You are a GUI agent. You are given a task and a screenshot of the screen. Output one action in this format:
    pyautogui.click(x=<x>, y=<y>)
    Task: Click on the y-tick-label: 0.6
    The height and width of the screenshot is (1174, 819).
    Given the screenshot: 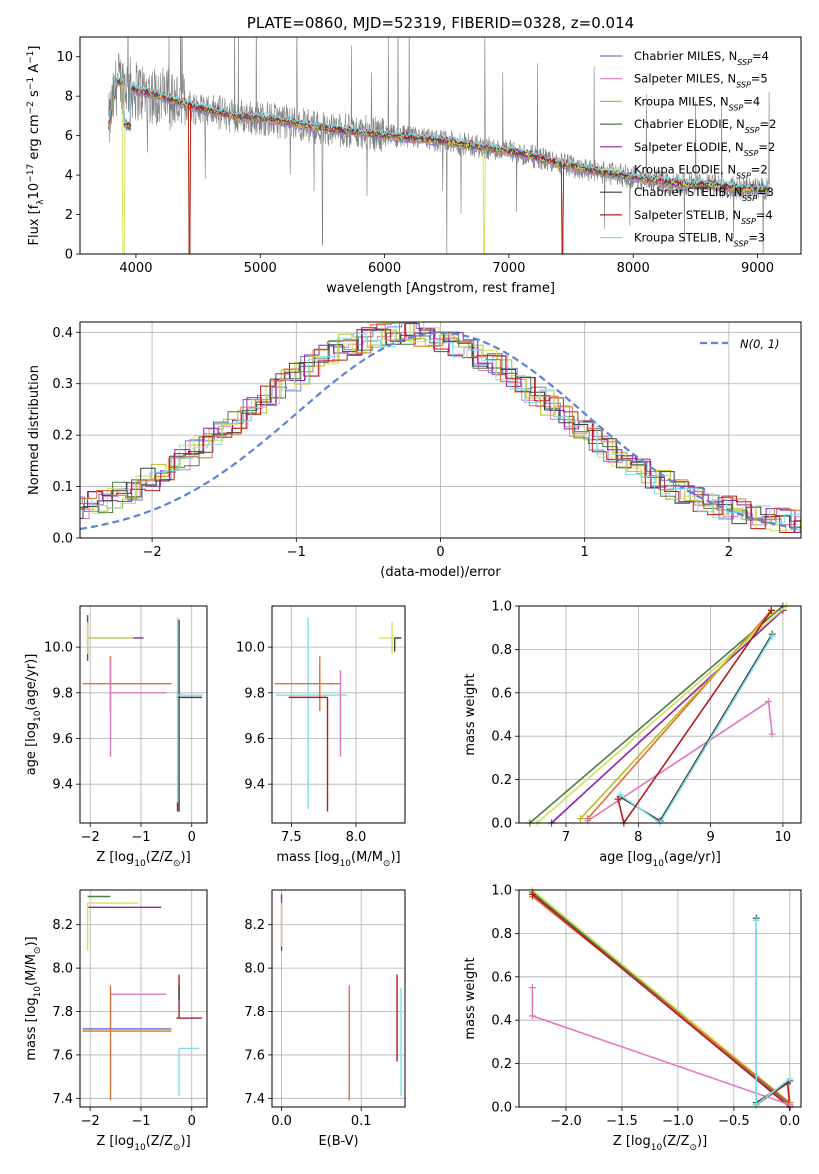 What is the action you would take?
    pyautogui.click(x=501, y=693)
    